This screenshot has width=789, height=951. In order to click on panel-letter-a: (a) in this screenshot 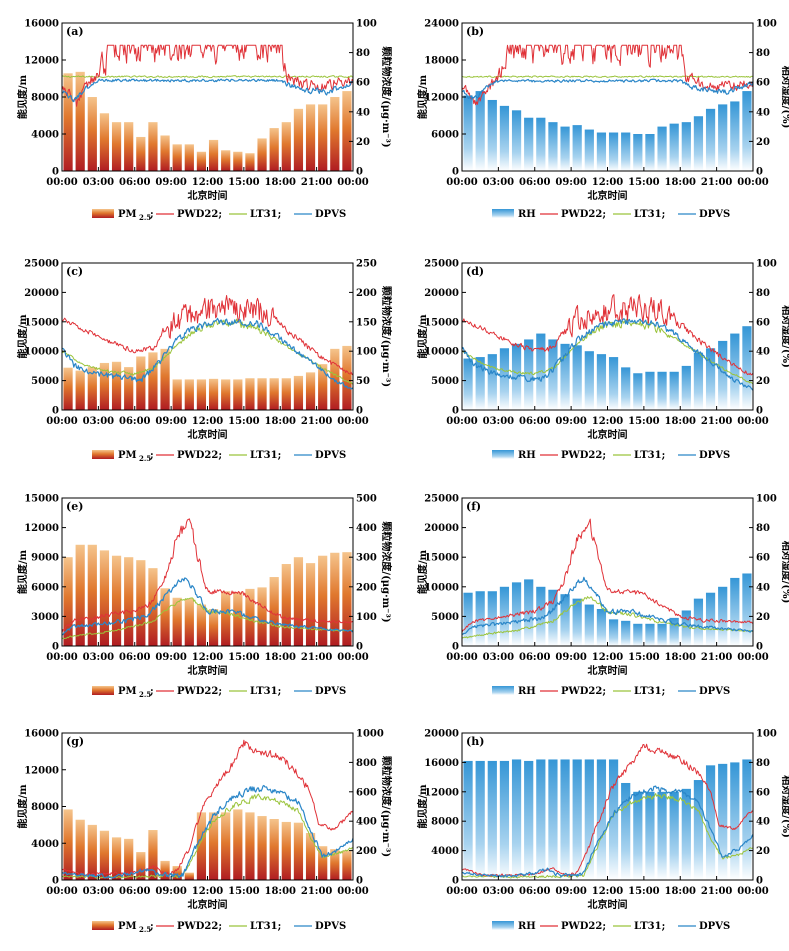, I will do `click(75, 31)`.